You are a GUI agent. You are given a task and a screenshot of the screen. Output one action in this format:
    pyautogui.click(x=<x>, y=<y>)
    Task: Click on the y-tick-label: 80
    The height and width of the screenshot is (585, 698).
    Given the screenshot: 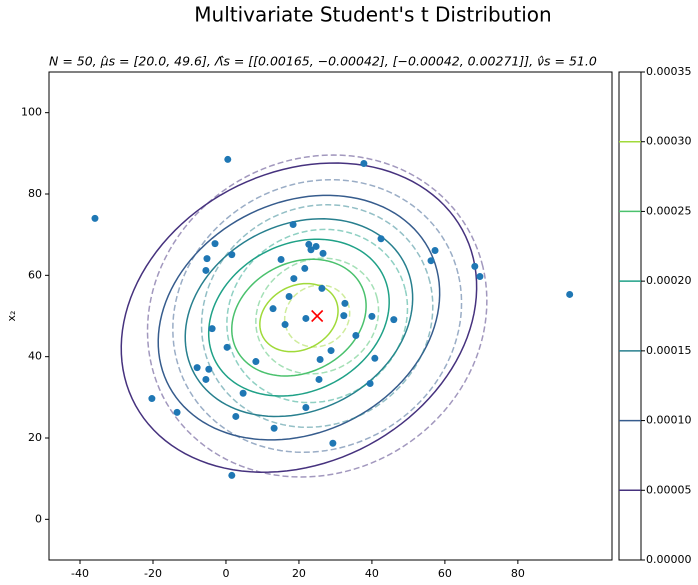 What is the action you would take?
    pyautogui.click(x=35, y=193)
    